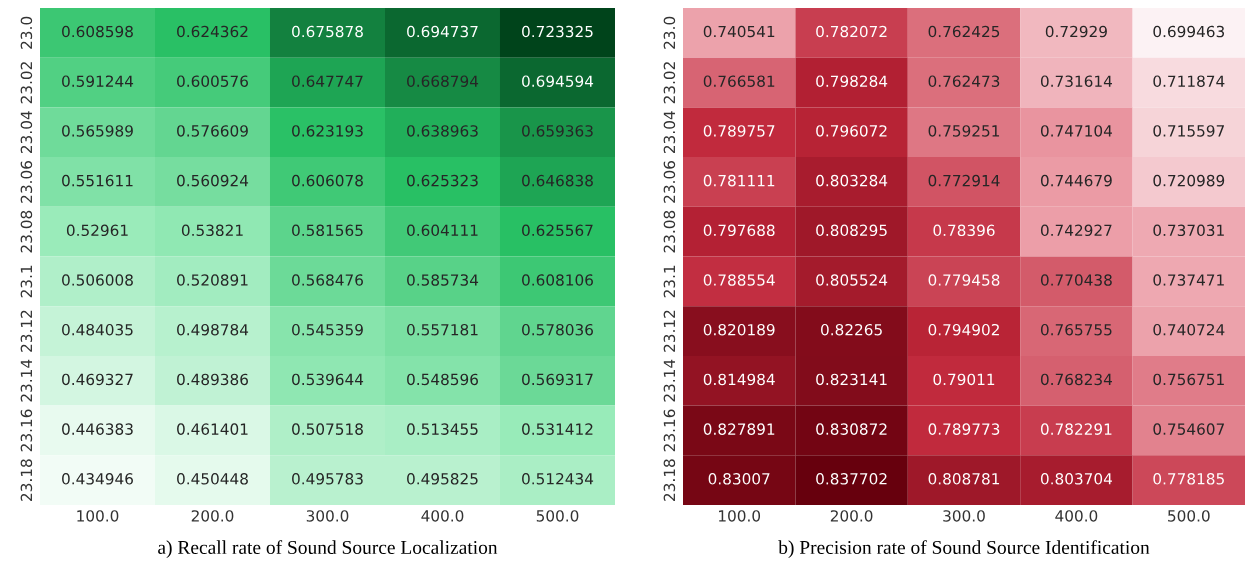 This screenshot has height=580, width=1248. What do you see at coordinates (964, 131) in the screenshot?
I see `data-label: 0.759251` at bounding box center [964, 131].